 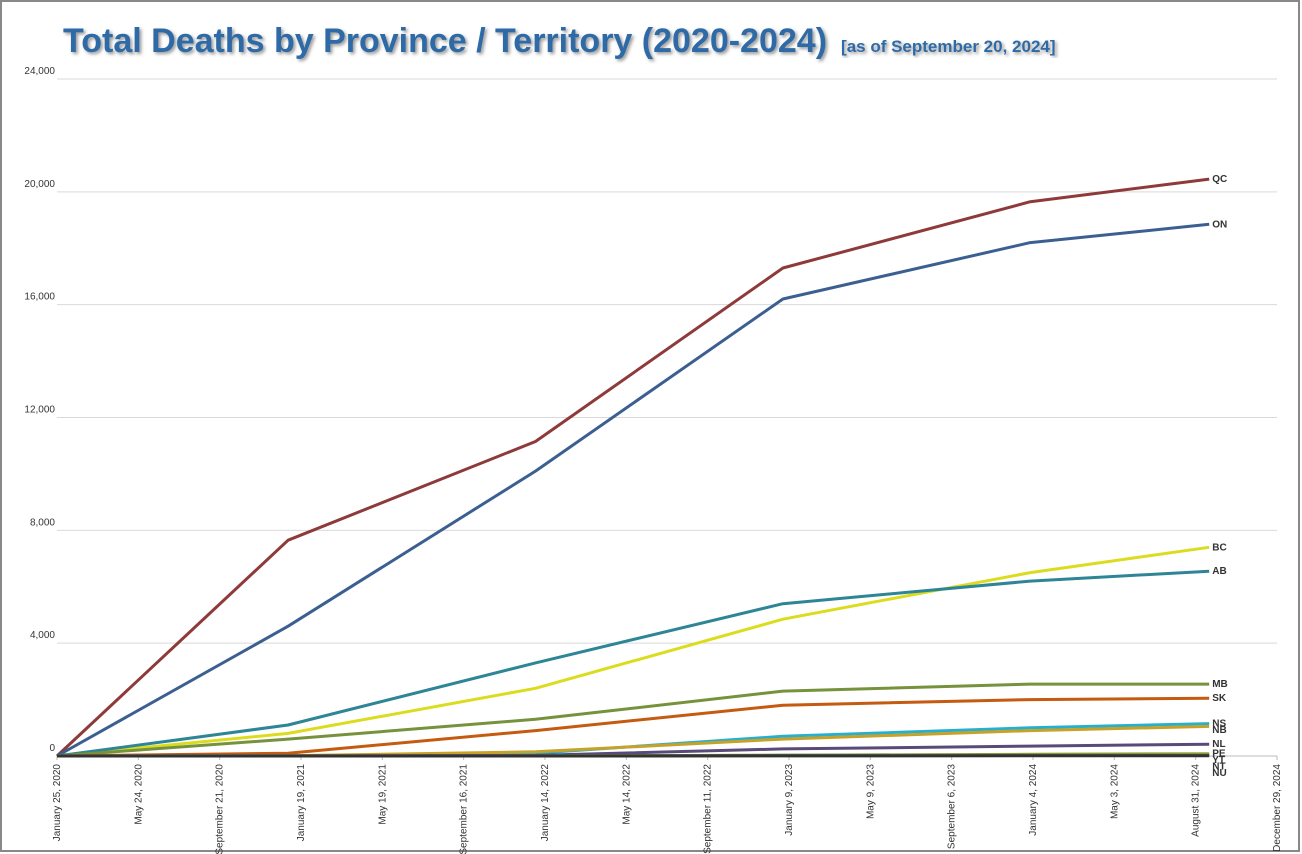 I want to click on x-tick-label: September 16, 2021, so click(x=464, y=809).